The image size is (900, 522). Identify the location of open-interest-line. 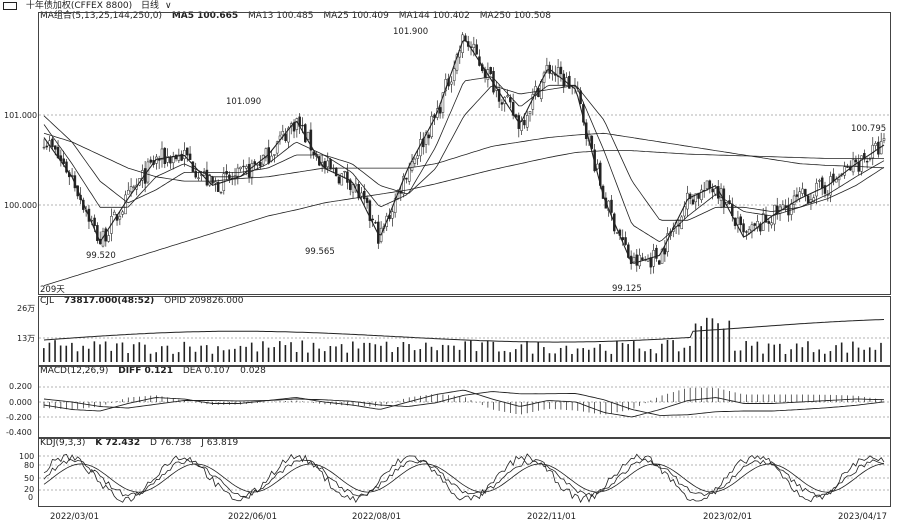
(464, 331).